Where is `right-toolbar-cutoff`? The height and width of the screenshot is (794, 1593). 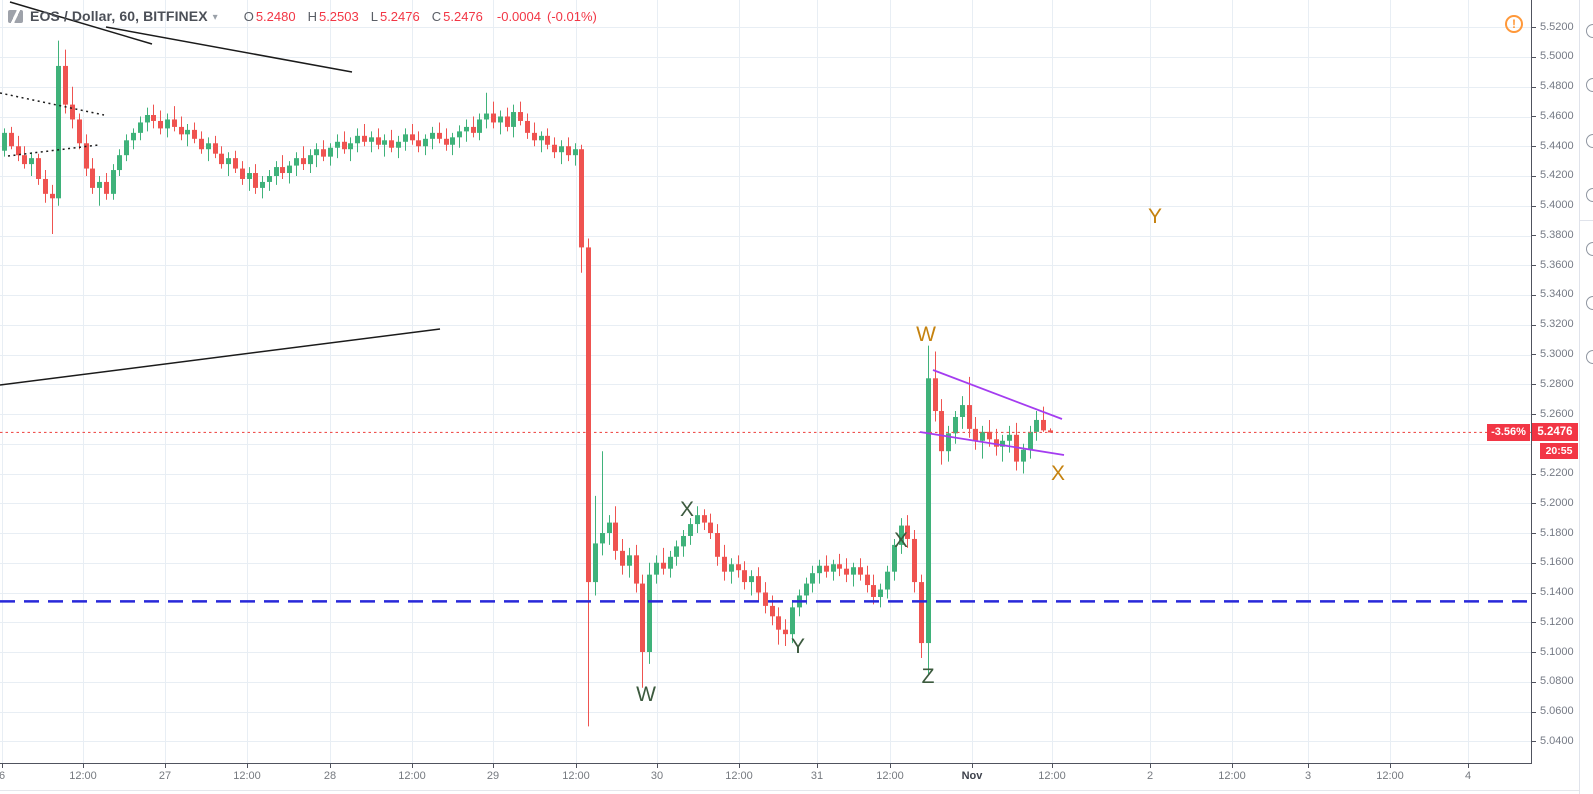
right-toolbar-cutoff is located at coordinates (1586, 397).